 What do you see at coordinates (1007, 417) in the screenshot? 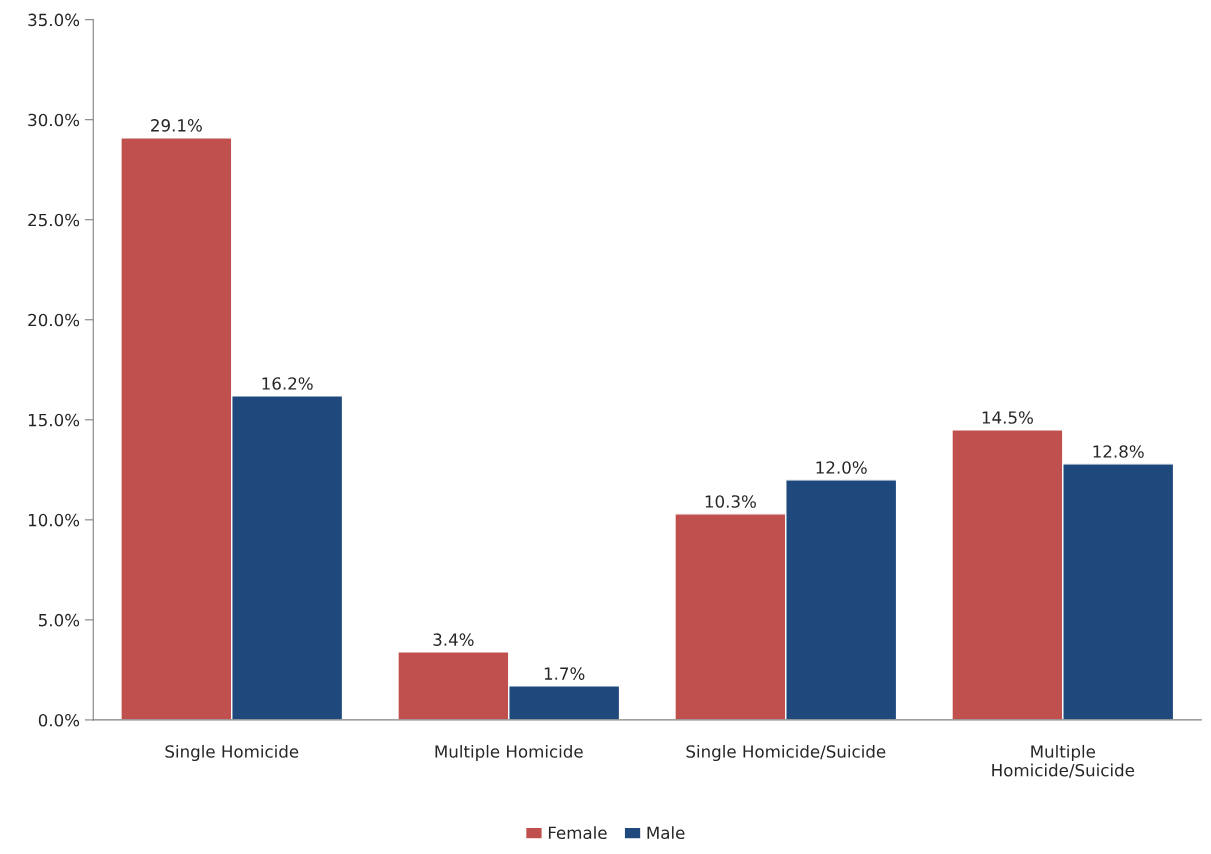
I see `data-label: 14.5%` at bounding box center [1007, 417].